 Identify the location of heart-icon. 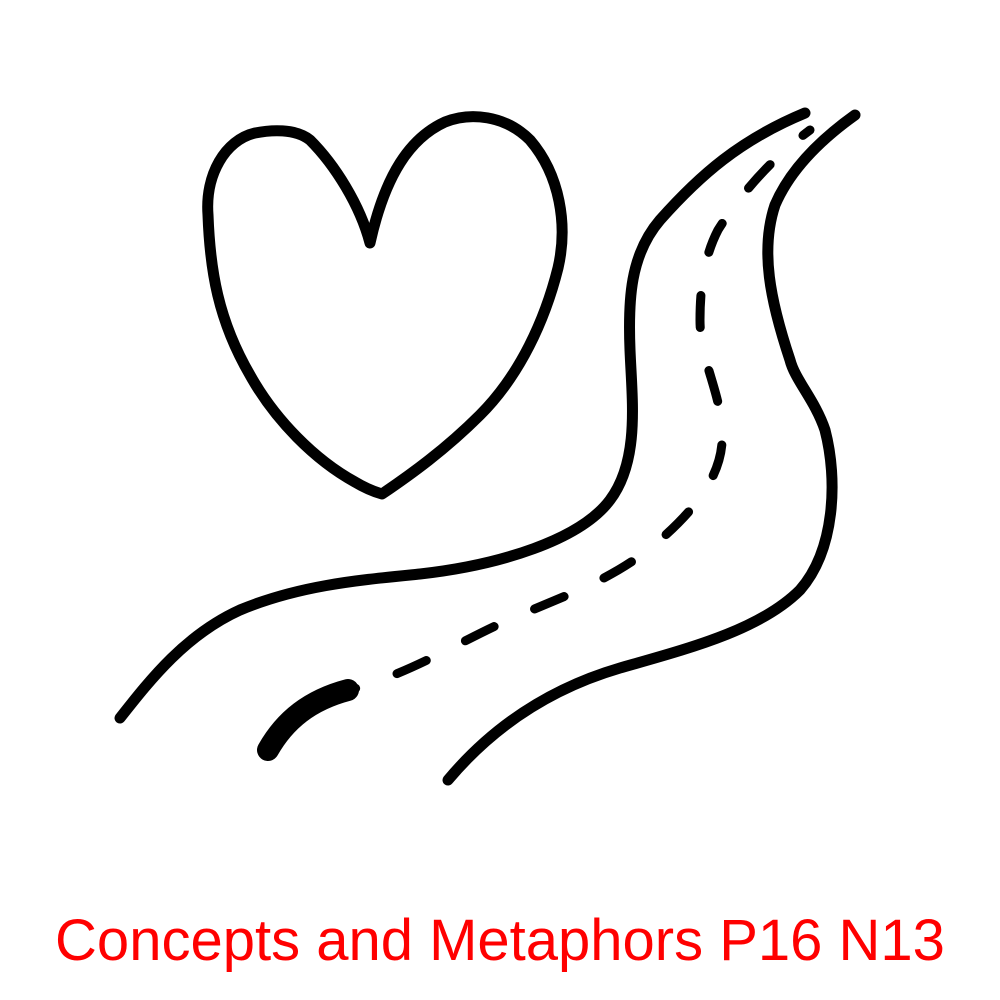
(385, 305).